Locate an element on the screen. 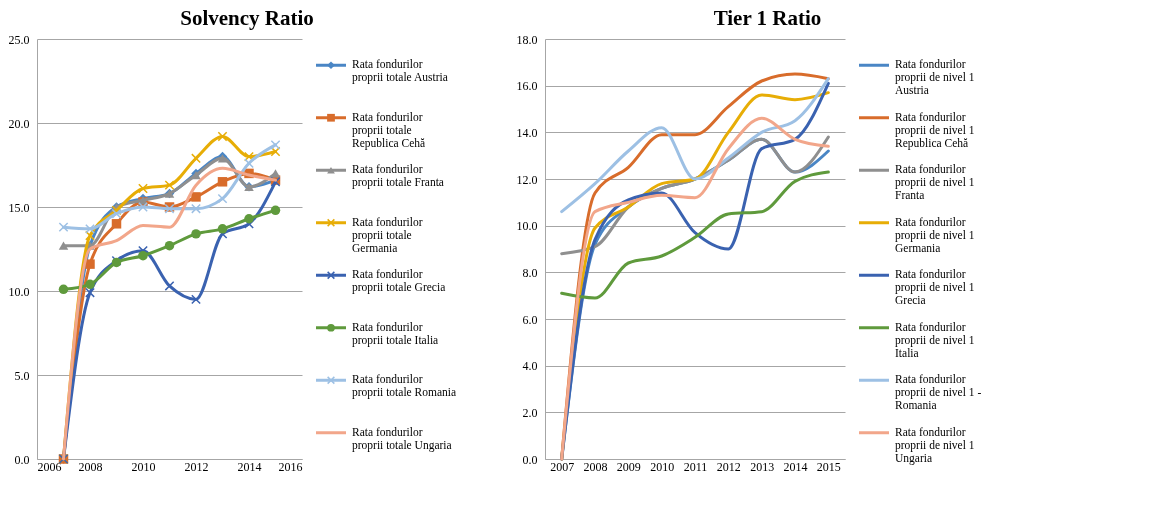  y-tick-label: 8.0 is located at coordinates (530, 272).